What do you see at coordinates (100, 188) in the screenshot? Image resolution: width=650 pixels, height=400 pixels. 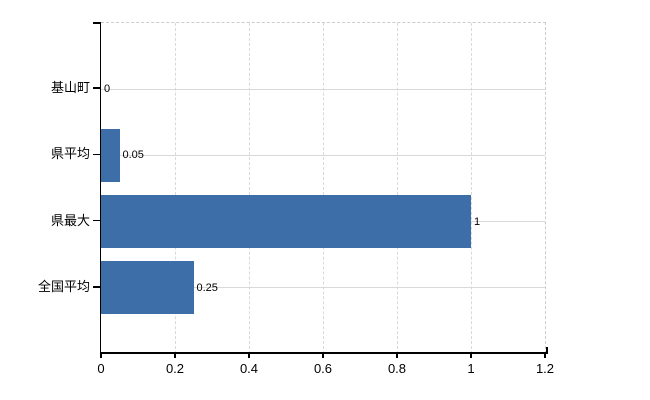 I see `y-axis-line` at bounding box center [100, 188].